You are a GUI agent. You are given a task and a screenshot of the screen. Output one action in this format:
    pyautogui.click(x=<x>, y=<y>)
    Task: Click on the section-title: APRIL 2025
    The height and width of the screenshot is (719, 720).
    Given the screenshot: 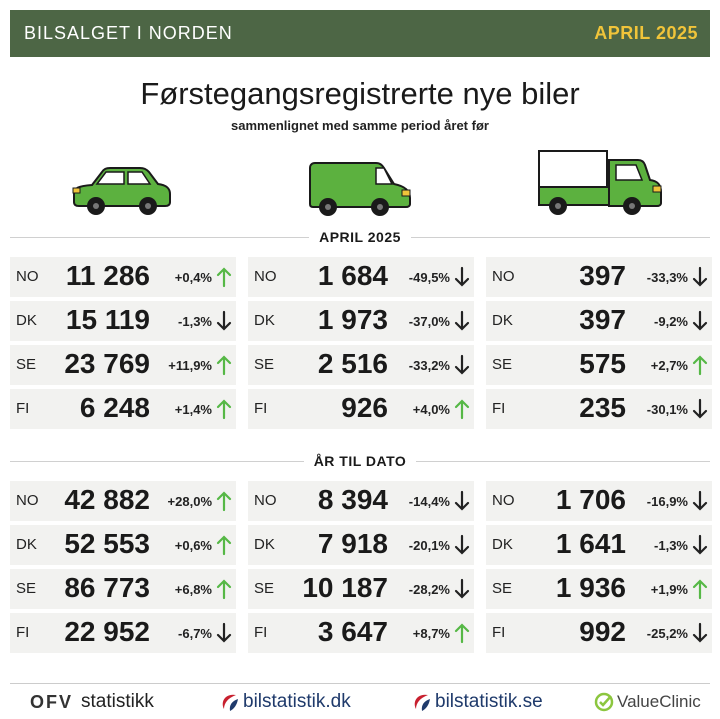 What is the action you would take?
    pyautogui.click(x=360, y=237)
    